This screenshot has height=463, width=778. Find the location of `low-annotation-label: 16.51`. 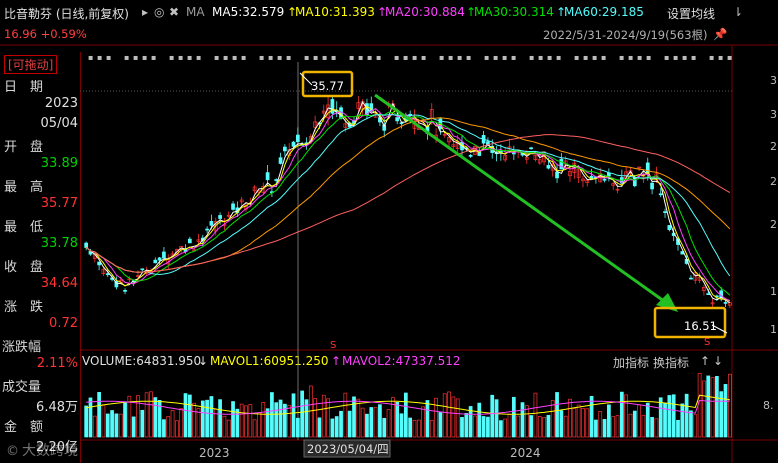

low-annotation-label: 16.51 is located at coordinates (700, 326).